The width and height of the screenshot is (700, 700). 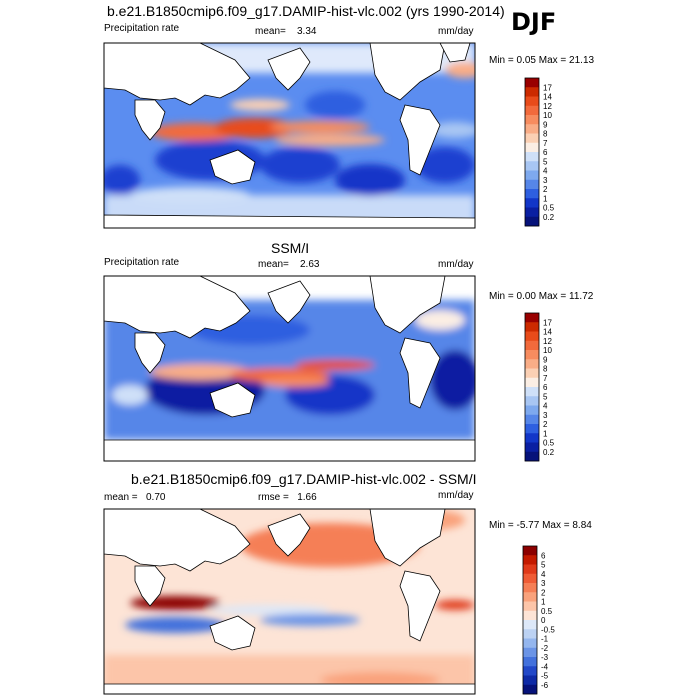 What do you see at coordinates (545, 143) in the screenshot?
I see `colorbar-1-tick-label: 7` at bounding box center [545, 143].